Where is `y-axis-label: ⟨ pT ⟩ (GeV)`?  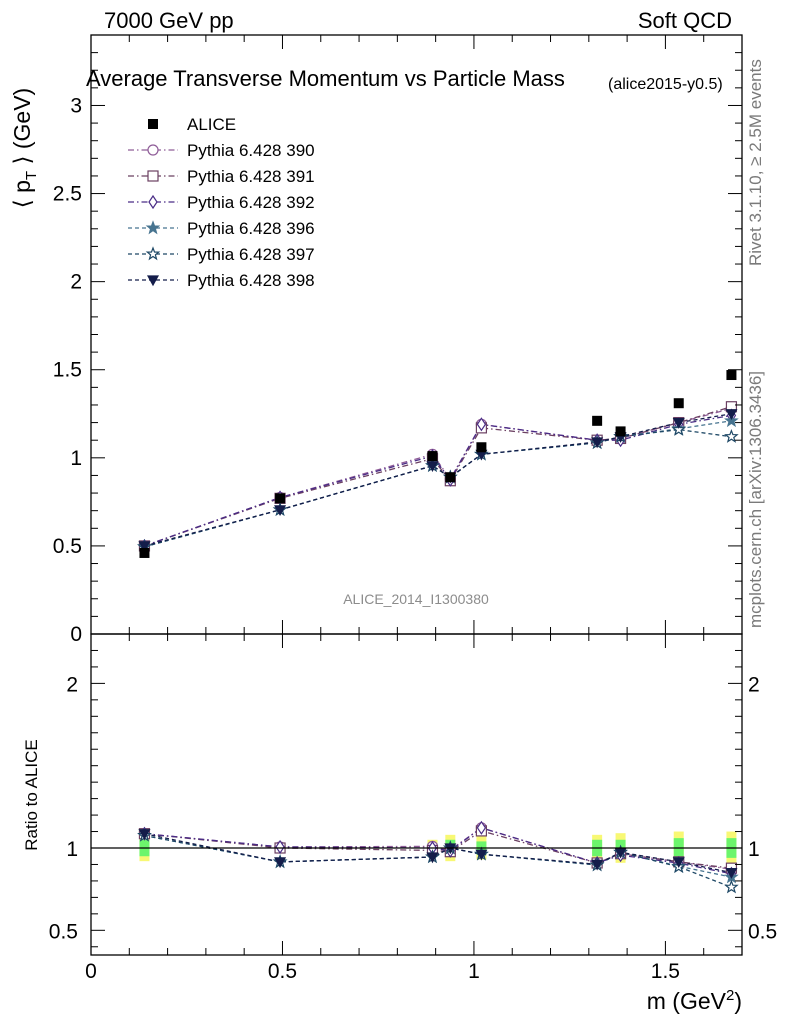 y-axis-label: ⟨ pT ⟩ (GeV) is located at coordinates (24, 148).